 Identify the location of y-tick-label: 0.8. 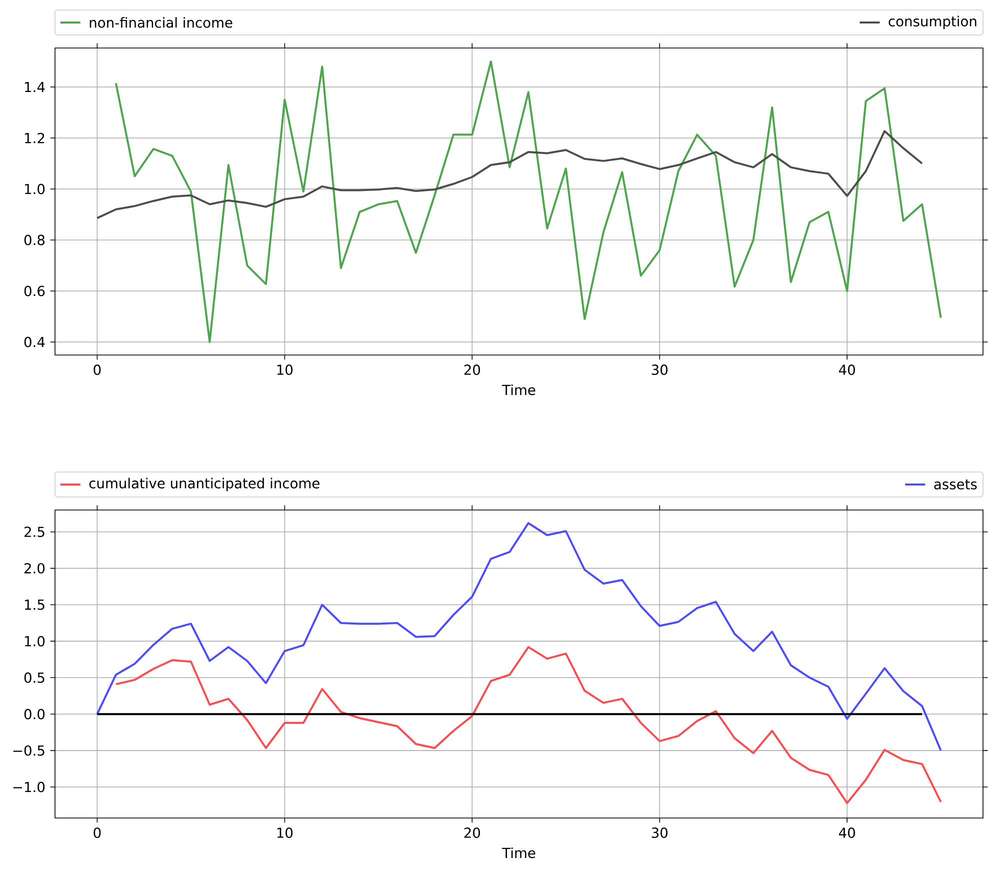
(34, 240).